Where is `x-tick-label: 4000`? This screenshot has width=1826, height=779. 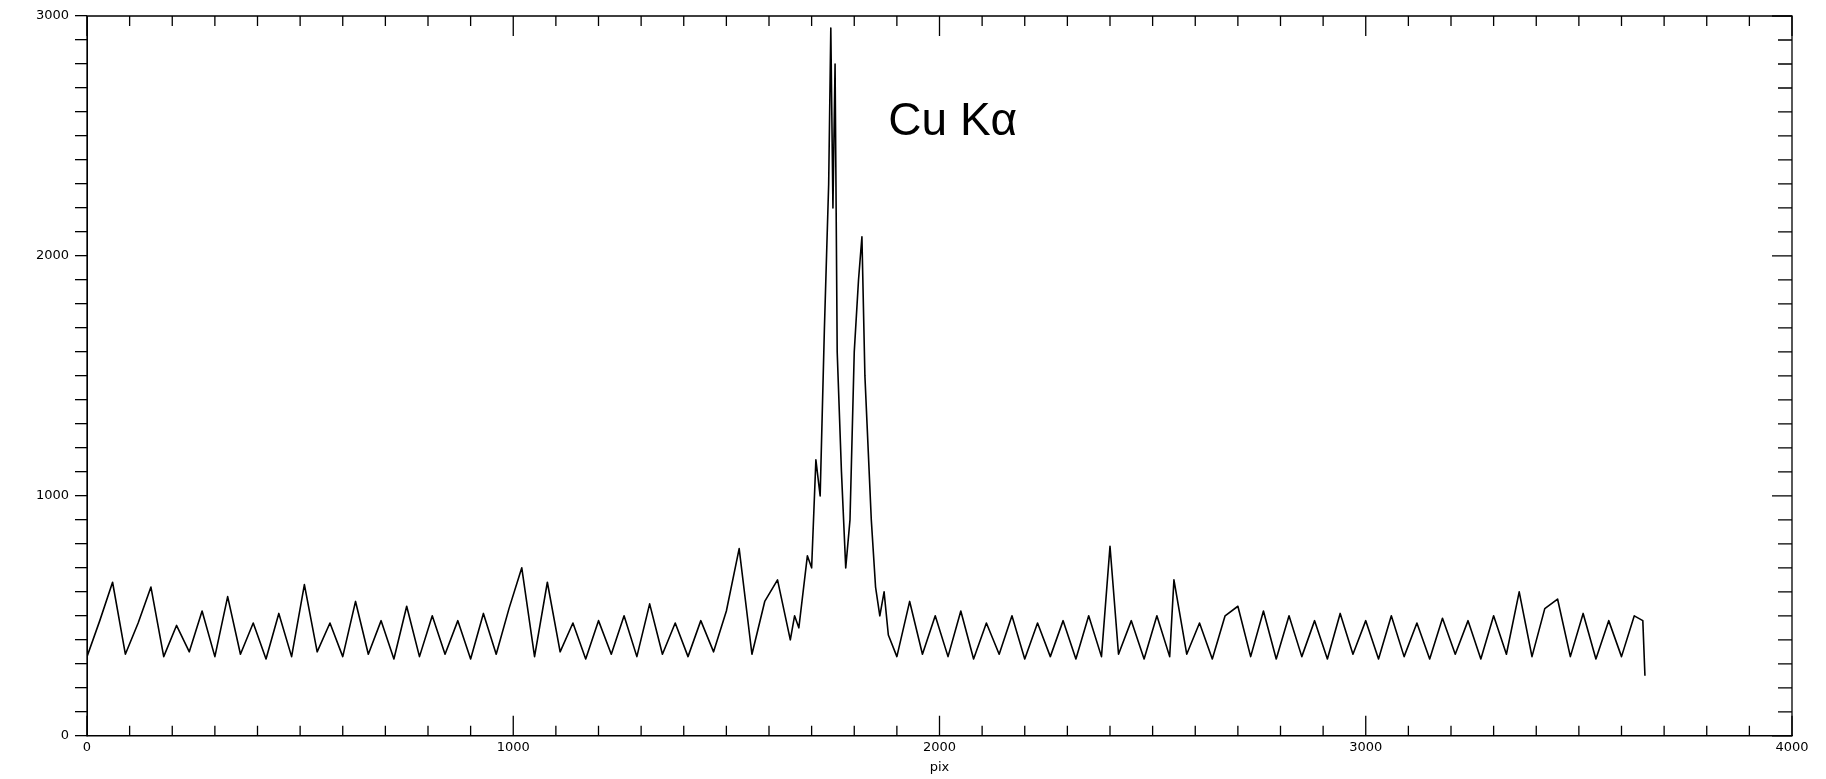 x-tick-label: 4000 is located at coordinates (1792, 746).